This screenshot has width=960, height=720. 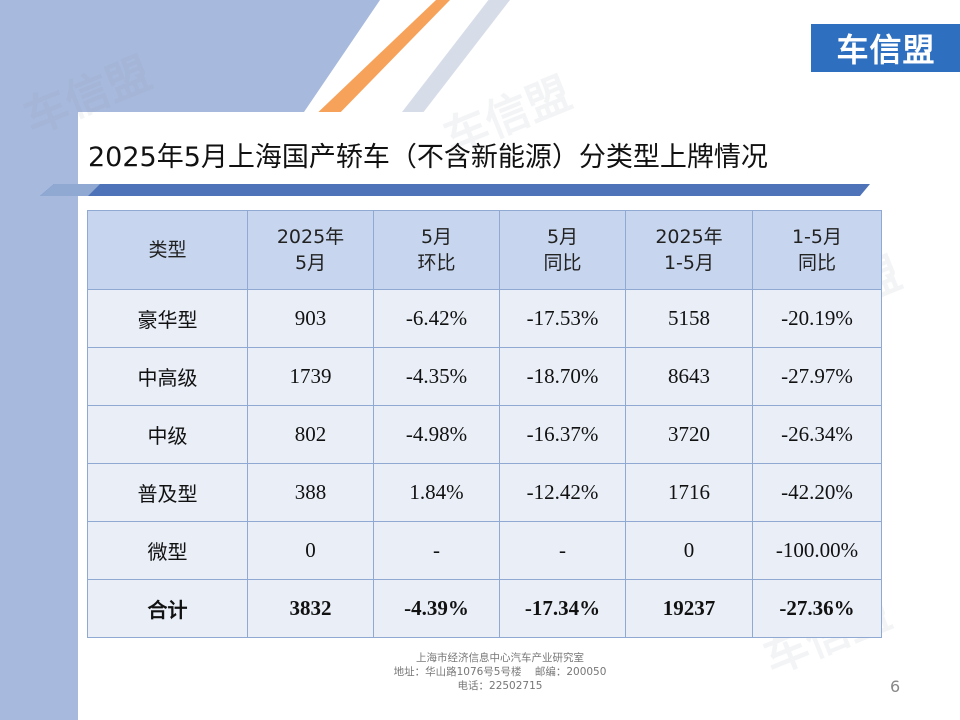 What do you see at coordinates (436, 434) in the screenshot?
I see `cell-value: -4.98%` at bounding box center [436, 434].